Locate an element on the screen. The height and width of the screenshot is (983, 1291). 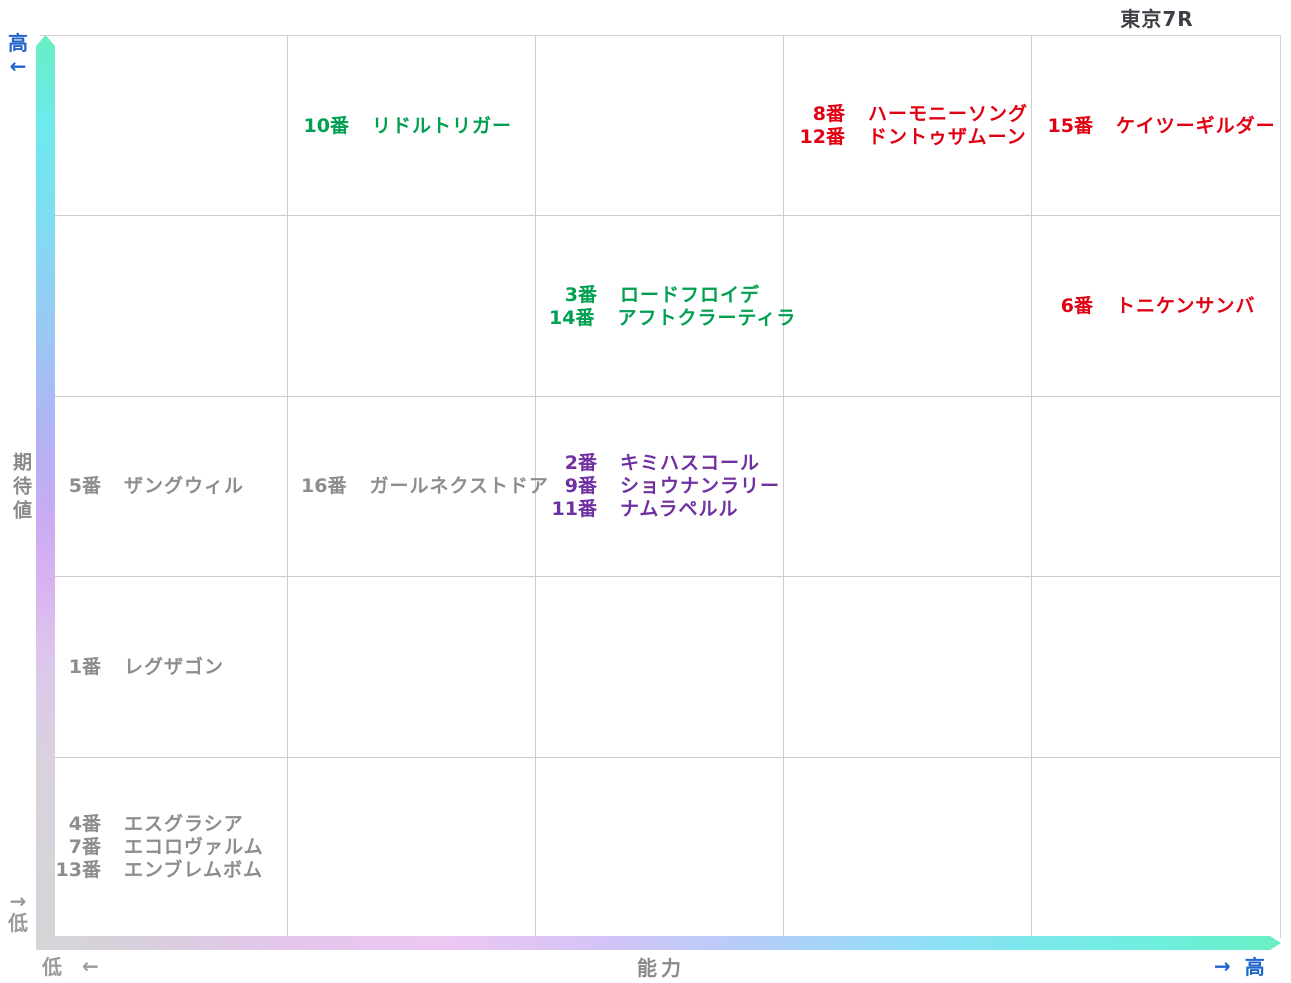
horse-number: 2番 is located at coordinates (580, 463).